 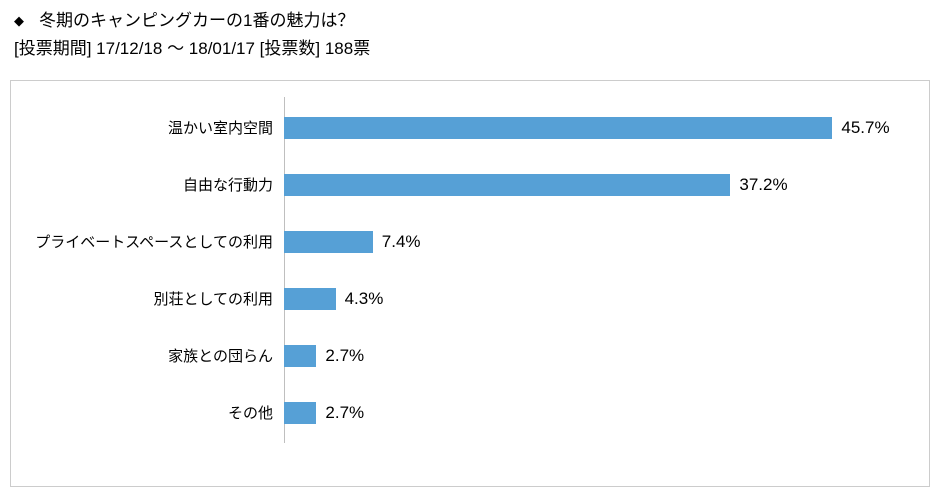 I want to click on category-label: プライベートスペースとしての利用, so click(x=154, y=242).